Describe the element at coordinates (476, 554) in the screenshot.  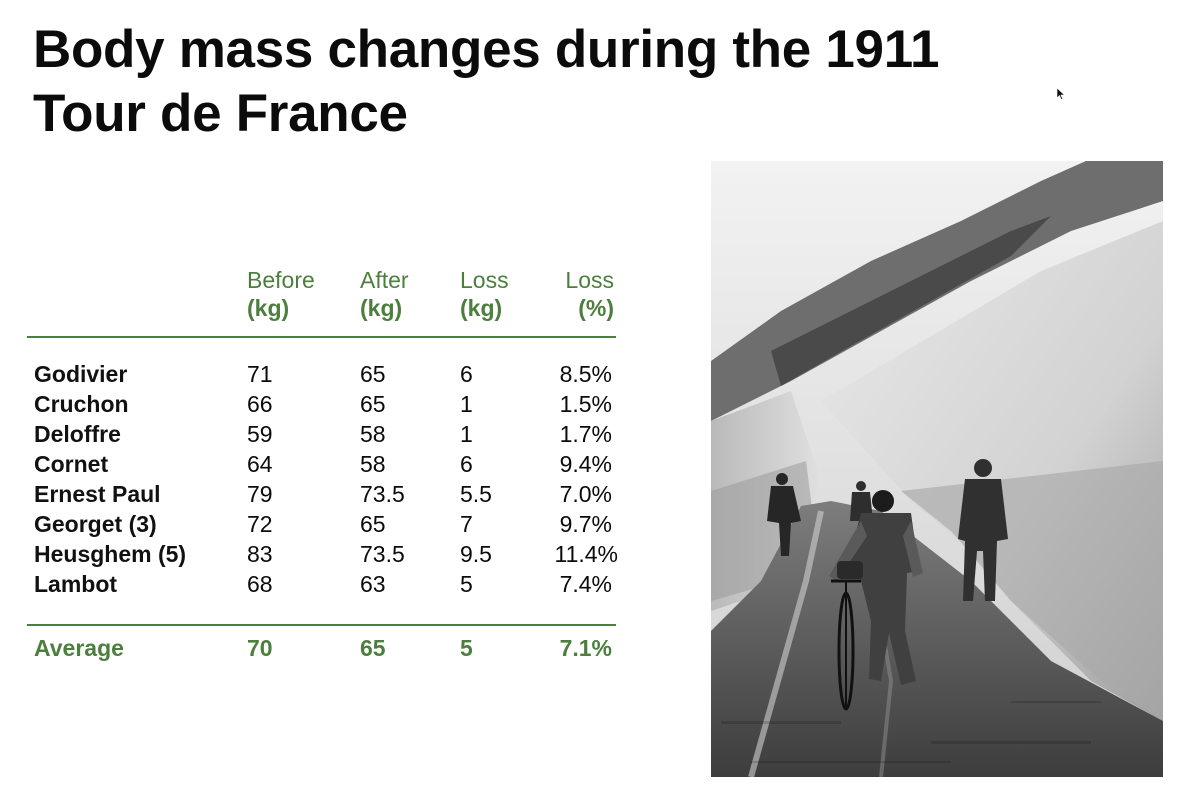
I see `loss-kg-value: 9.5` at that location.